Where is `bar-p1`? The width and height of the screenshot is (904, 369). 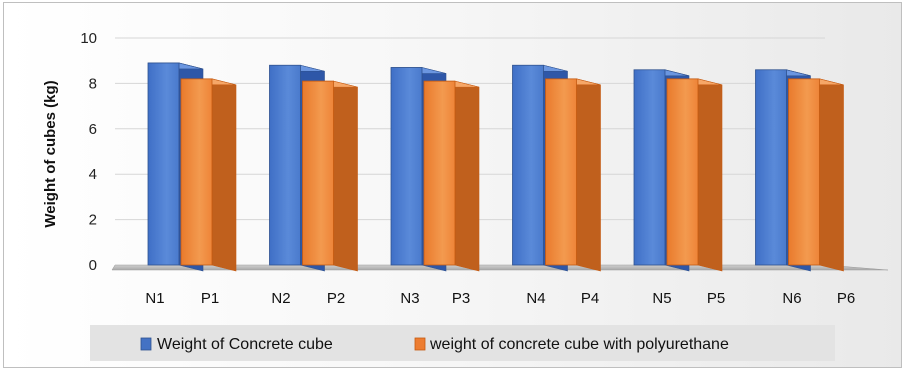 bar-p1 is located at coordinates (208, 175).